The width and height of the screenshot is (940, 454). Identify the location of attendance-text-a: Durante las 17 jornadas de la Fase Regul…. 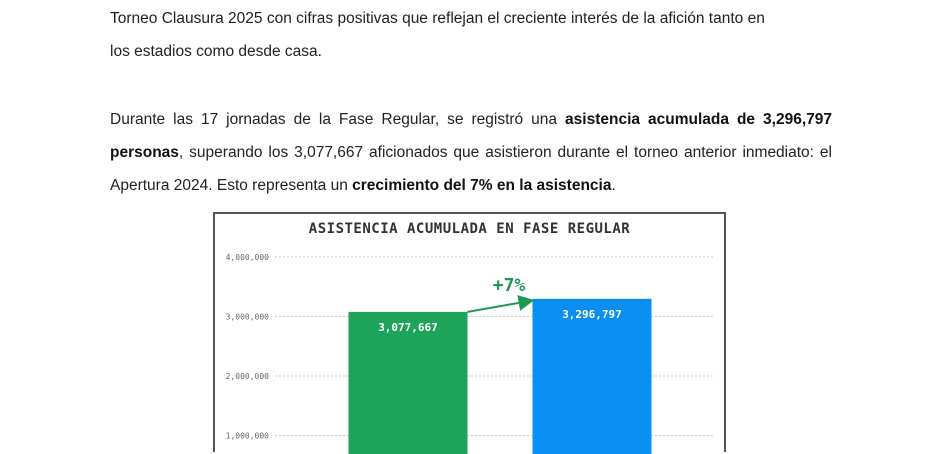
(338, 119).